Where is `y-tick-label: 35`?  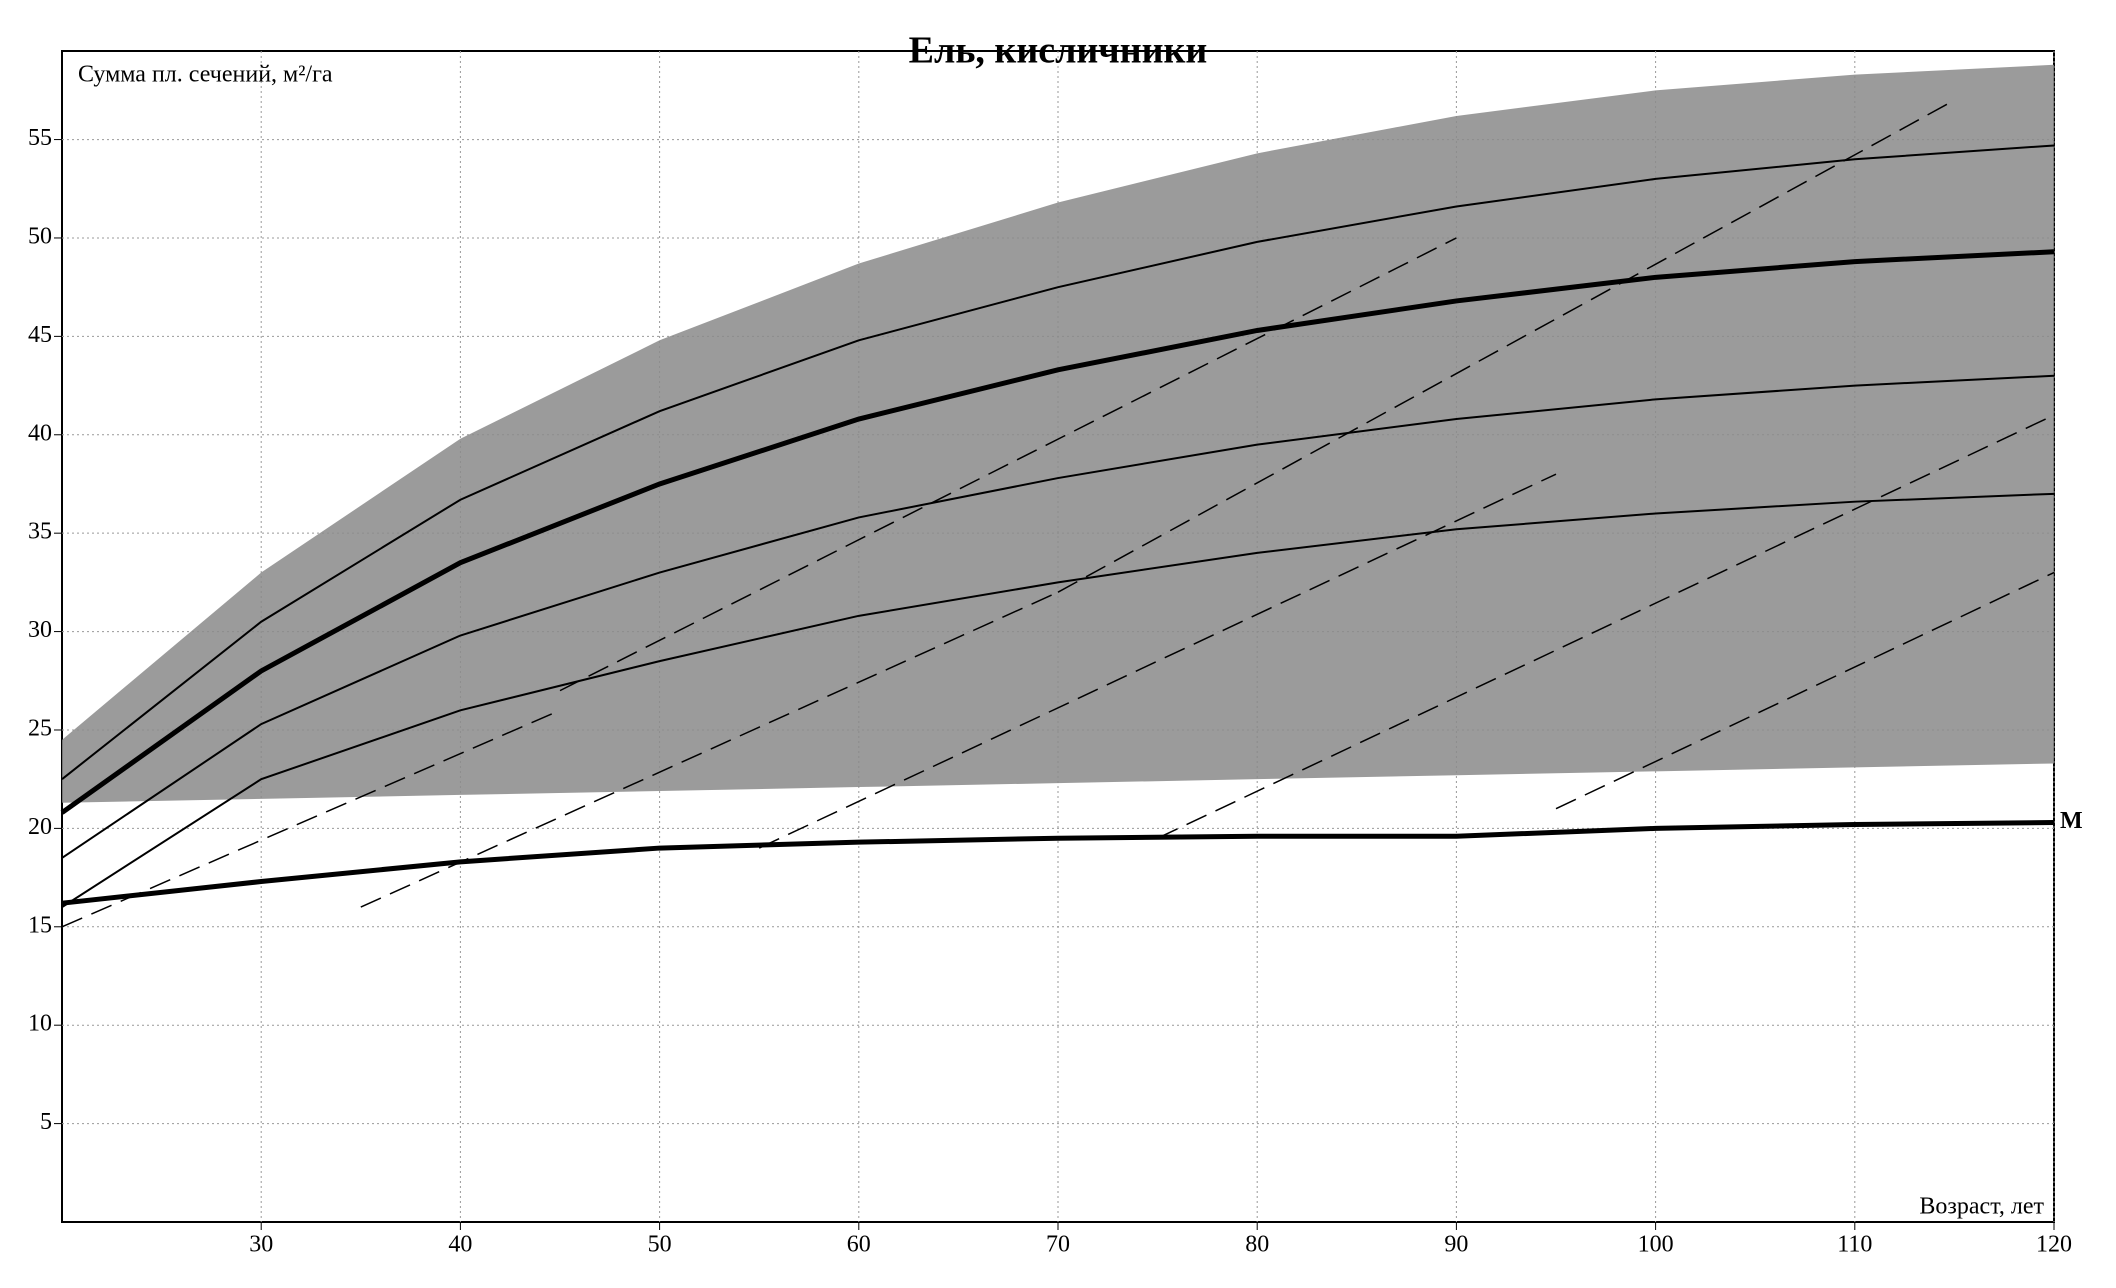 y-tick-label: 35 is located at coordinates (40, 532).